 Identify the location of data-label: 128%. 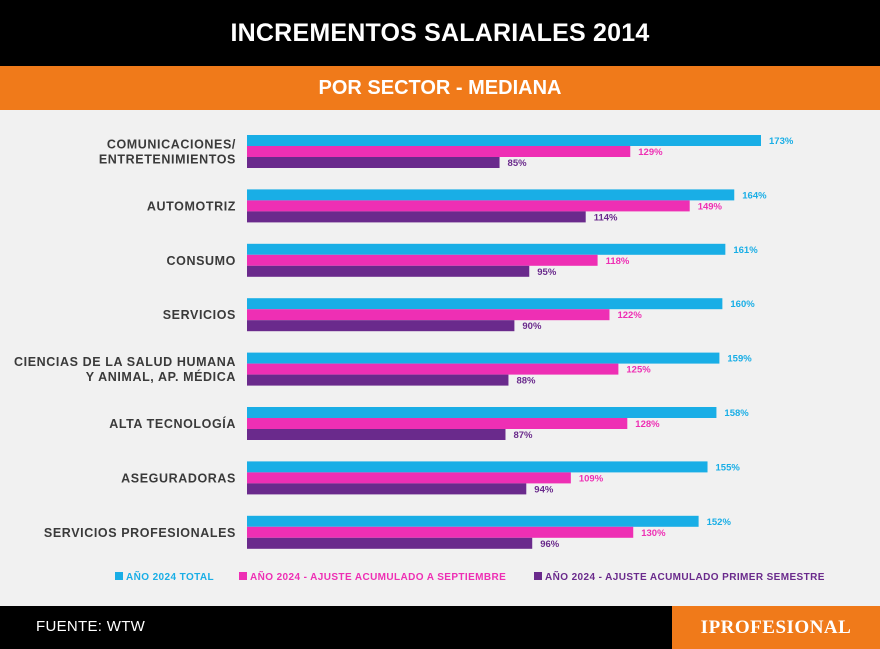
(647, 424).